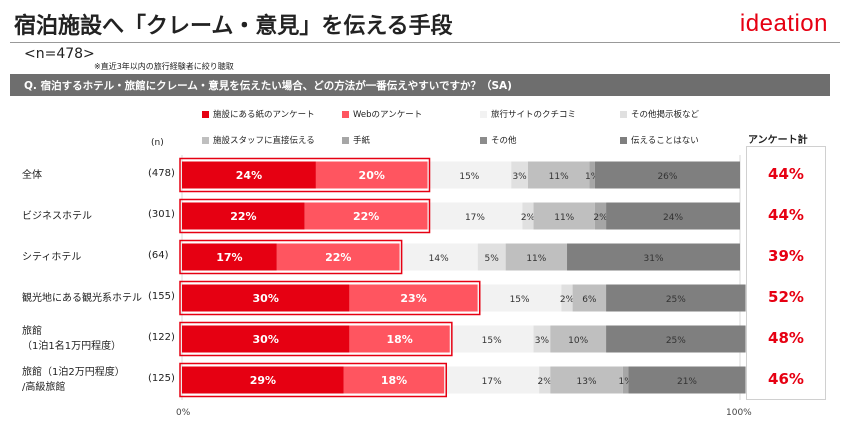 The width and height of the screenshot is (850, 426). What do you see at coordinates (59, 54) in the screenshot?
I see `sample-size: <n=478>` at bounding box center [59, 54].